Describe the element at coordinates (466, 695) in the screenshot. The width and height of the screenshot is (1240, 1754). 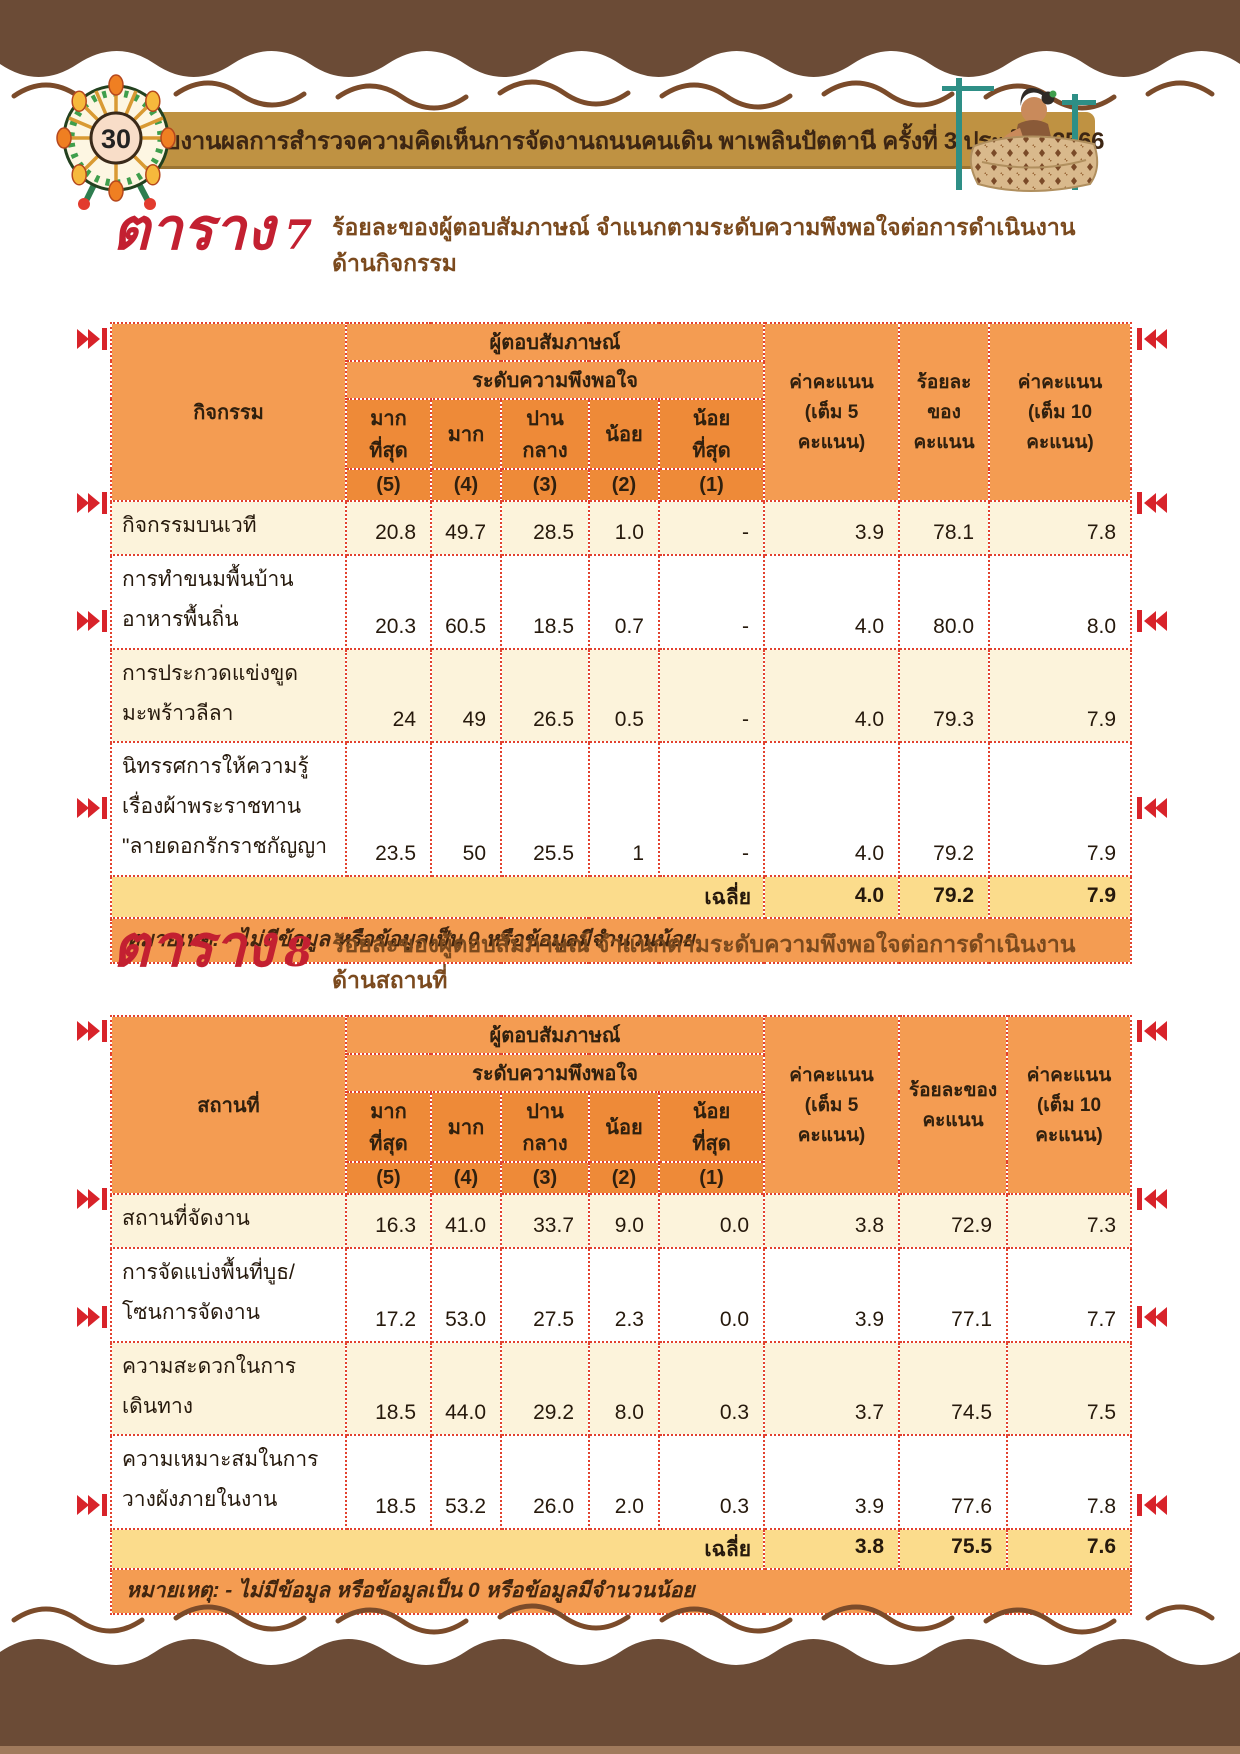
I see `data-cell: 49` at that location.